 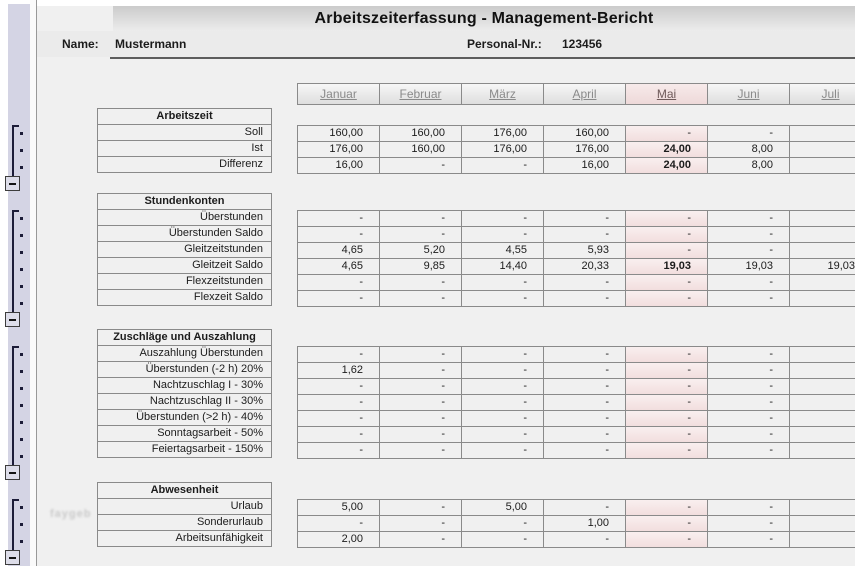 I want to click on month-tab-februar: Februar, so click(x=420, y=94).